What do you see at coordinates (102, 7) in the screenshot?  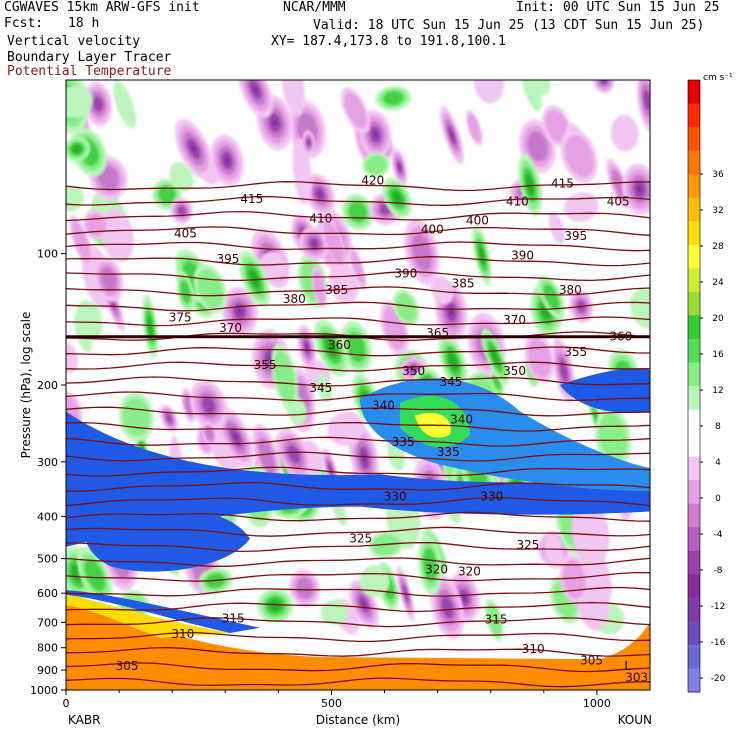 I see `model-title: CGWAVES 15km ARW-GFS init` at bounding box center [102, 7].